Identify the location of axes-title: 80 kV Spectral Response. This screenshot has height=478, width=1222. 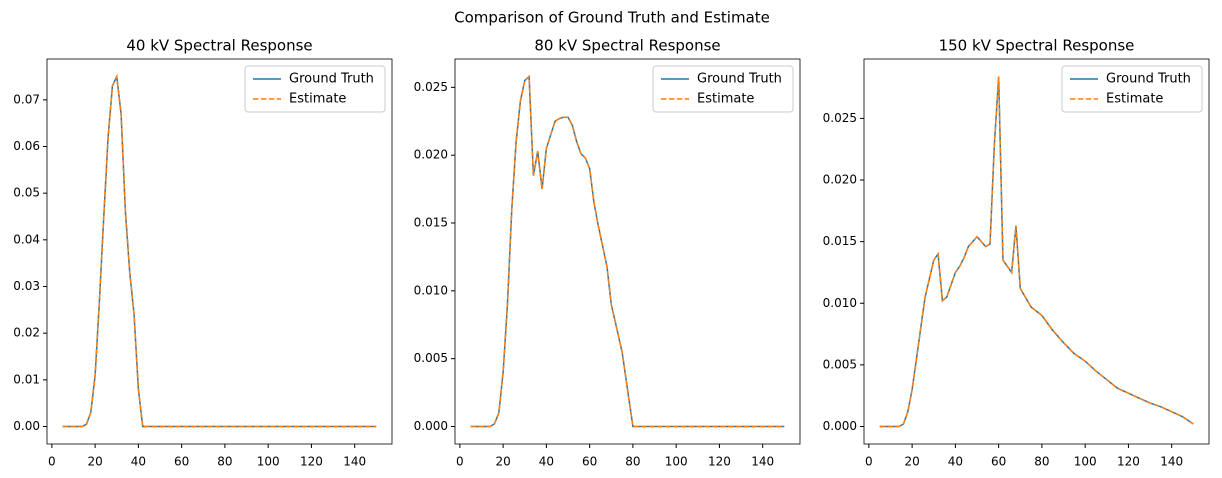
(627, 46).